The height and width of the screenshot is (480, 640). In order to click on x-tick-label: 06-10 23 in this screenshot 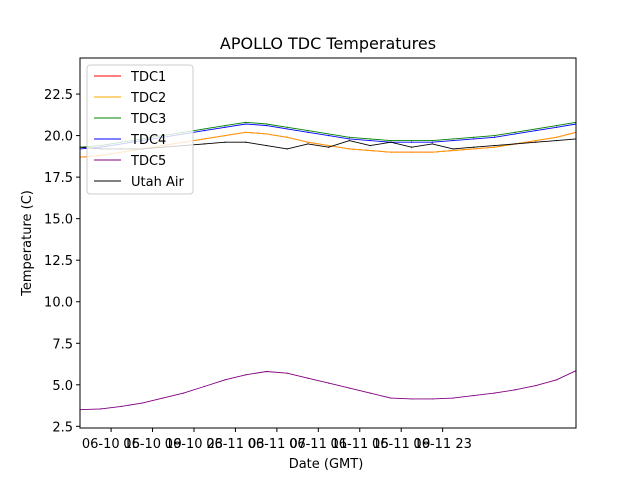, I will do `click(194, 444)`.